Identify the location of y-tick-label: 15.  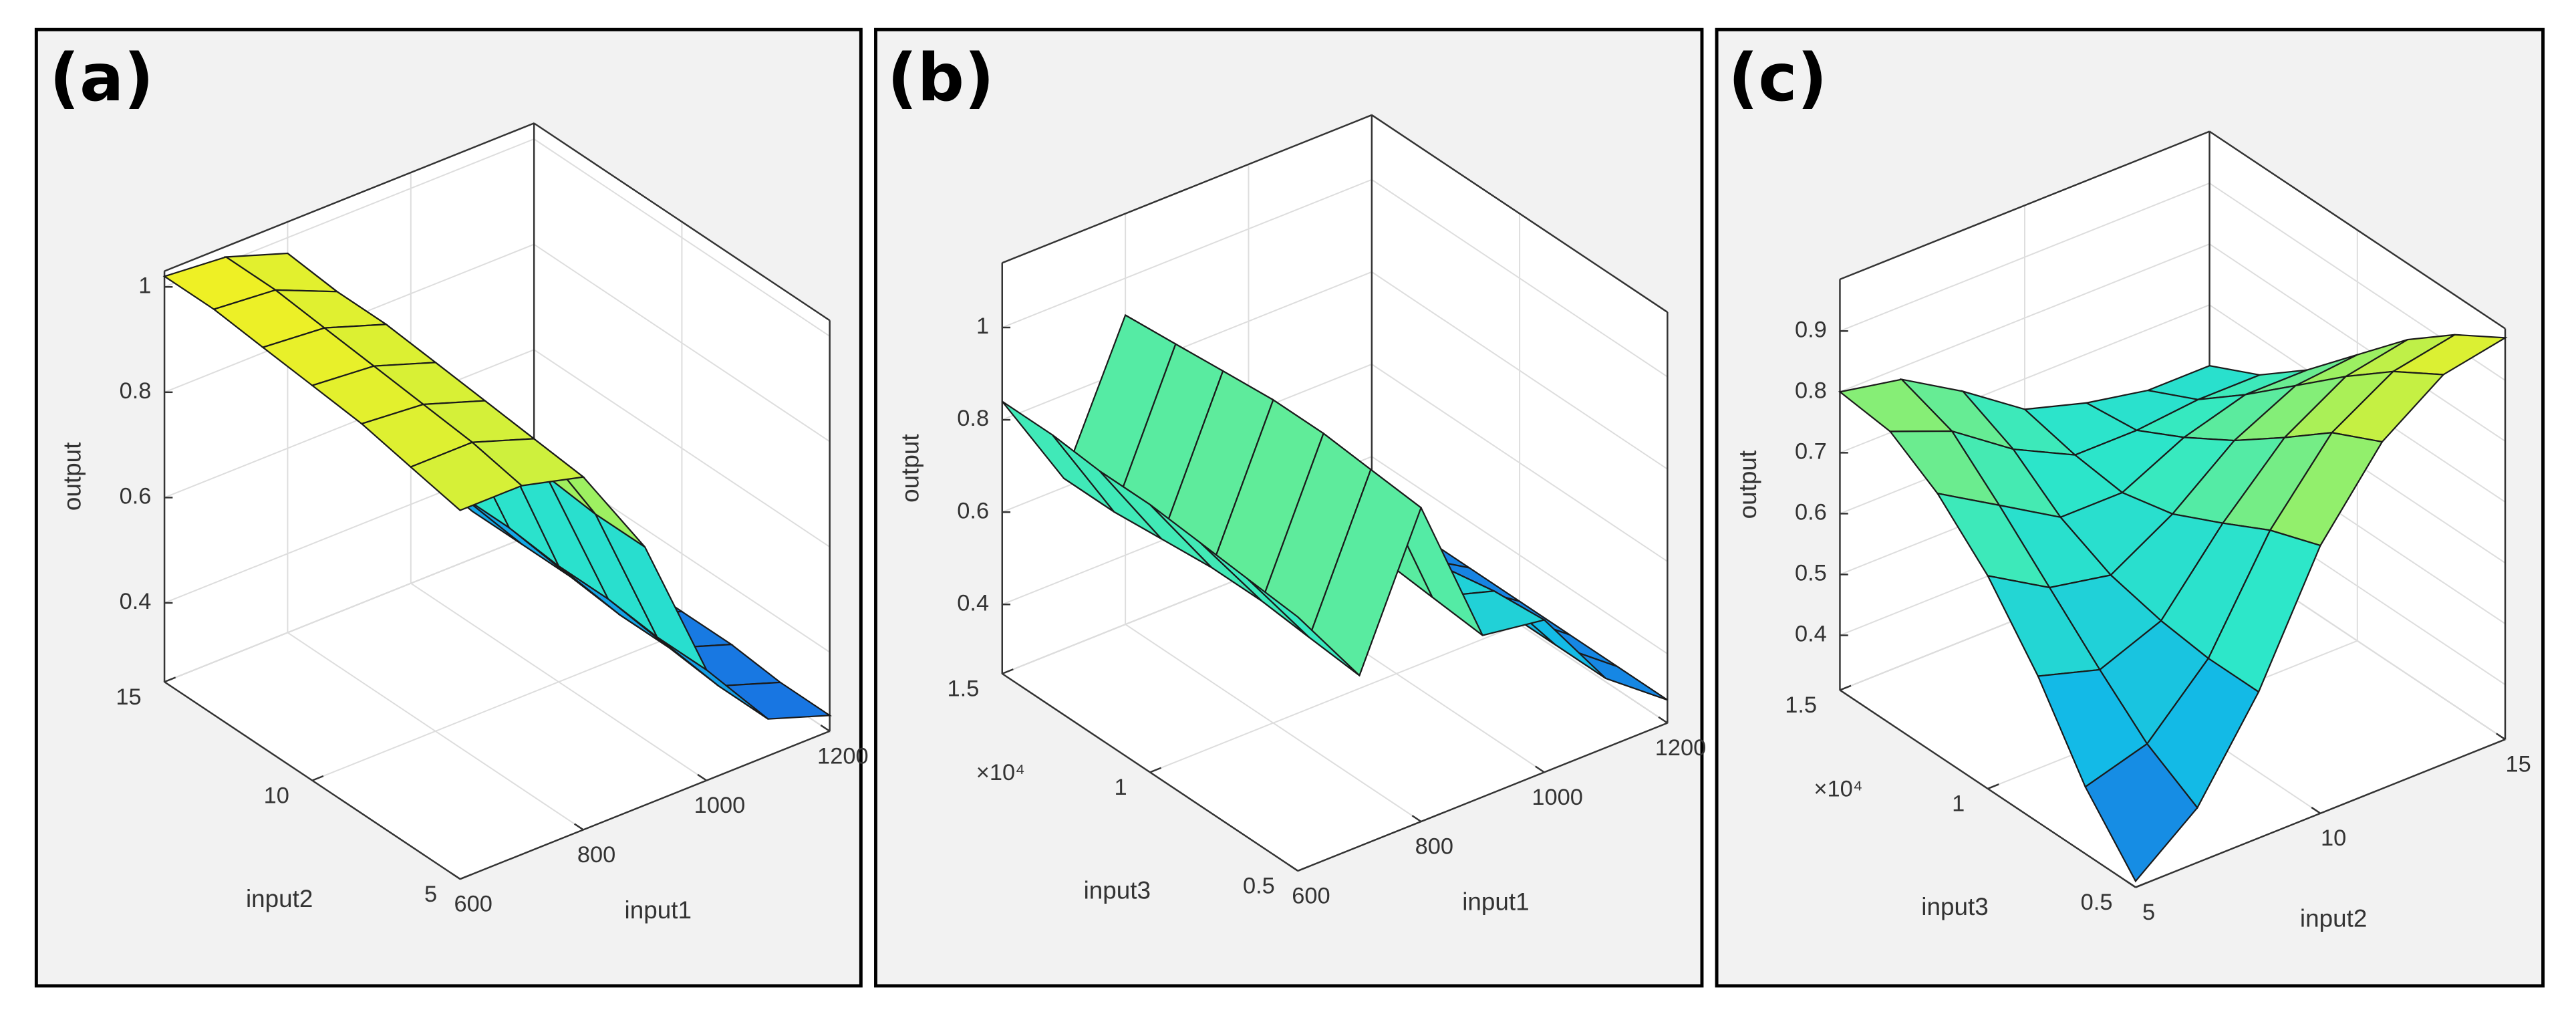
(128, 697).